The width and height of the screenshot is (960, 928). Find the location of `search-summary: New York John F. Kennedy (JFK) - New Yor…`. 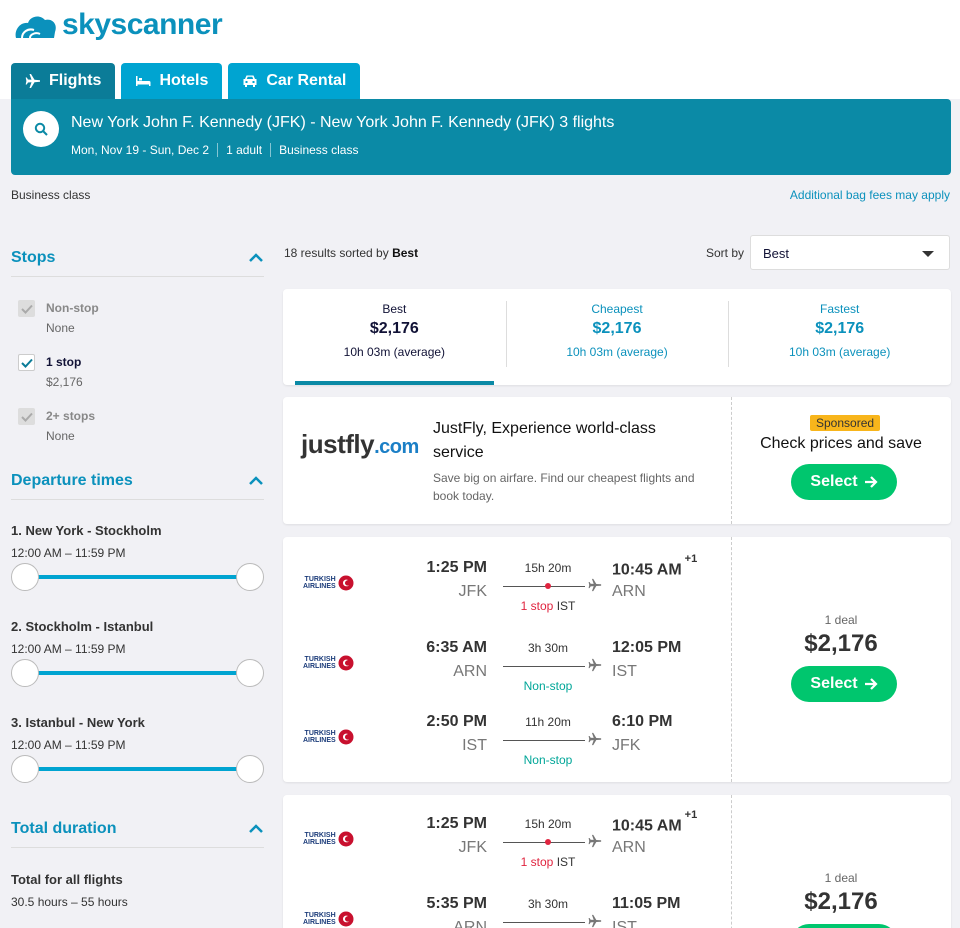

search-summary: New York John F. Kennedy (JFK) - New Yor… is located at coordinates (481, 137).